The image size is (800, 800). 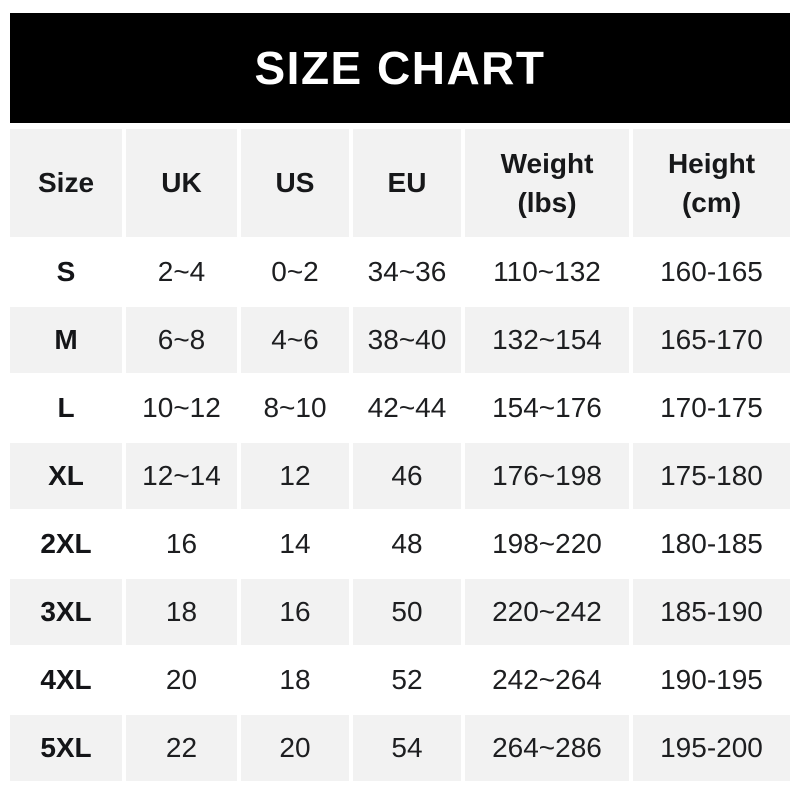 What do you see at coordinates (407, 612) in the screenshot?
I see `table-cell: 50` at bounding box center [407, 612].